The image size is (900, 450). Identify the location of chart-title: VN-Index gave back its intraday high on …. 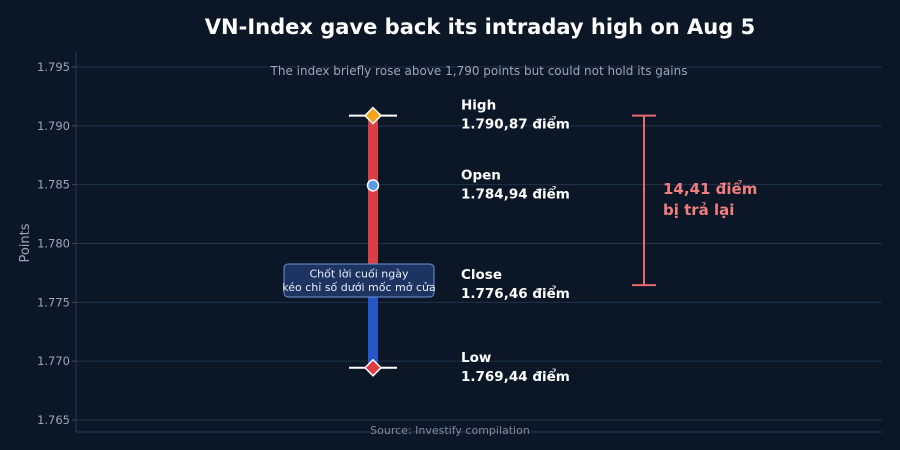
(480, 27).